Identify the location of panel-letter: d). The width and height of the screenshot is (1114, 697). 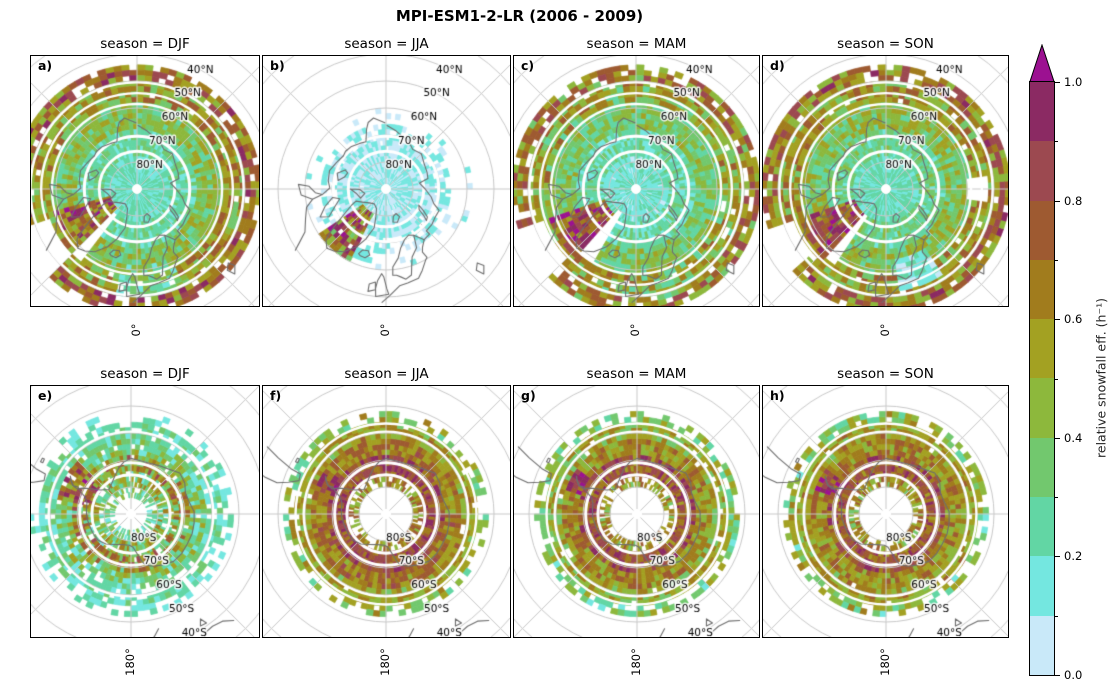
(777, 65).